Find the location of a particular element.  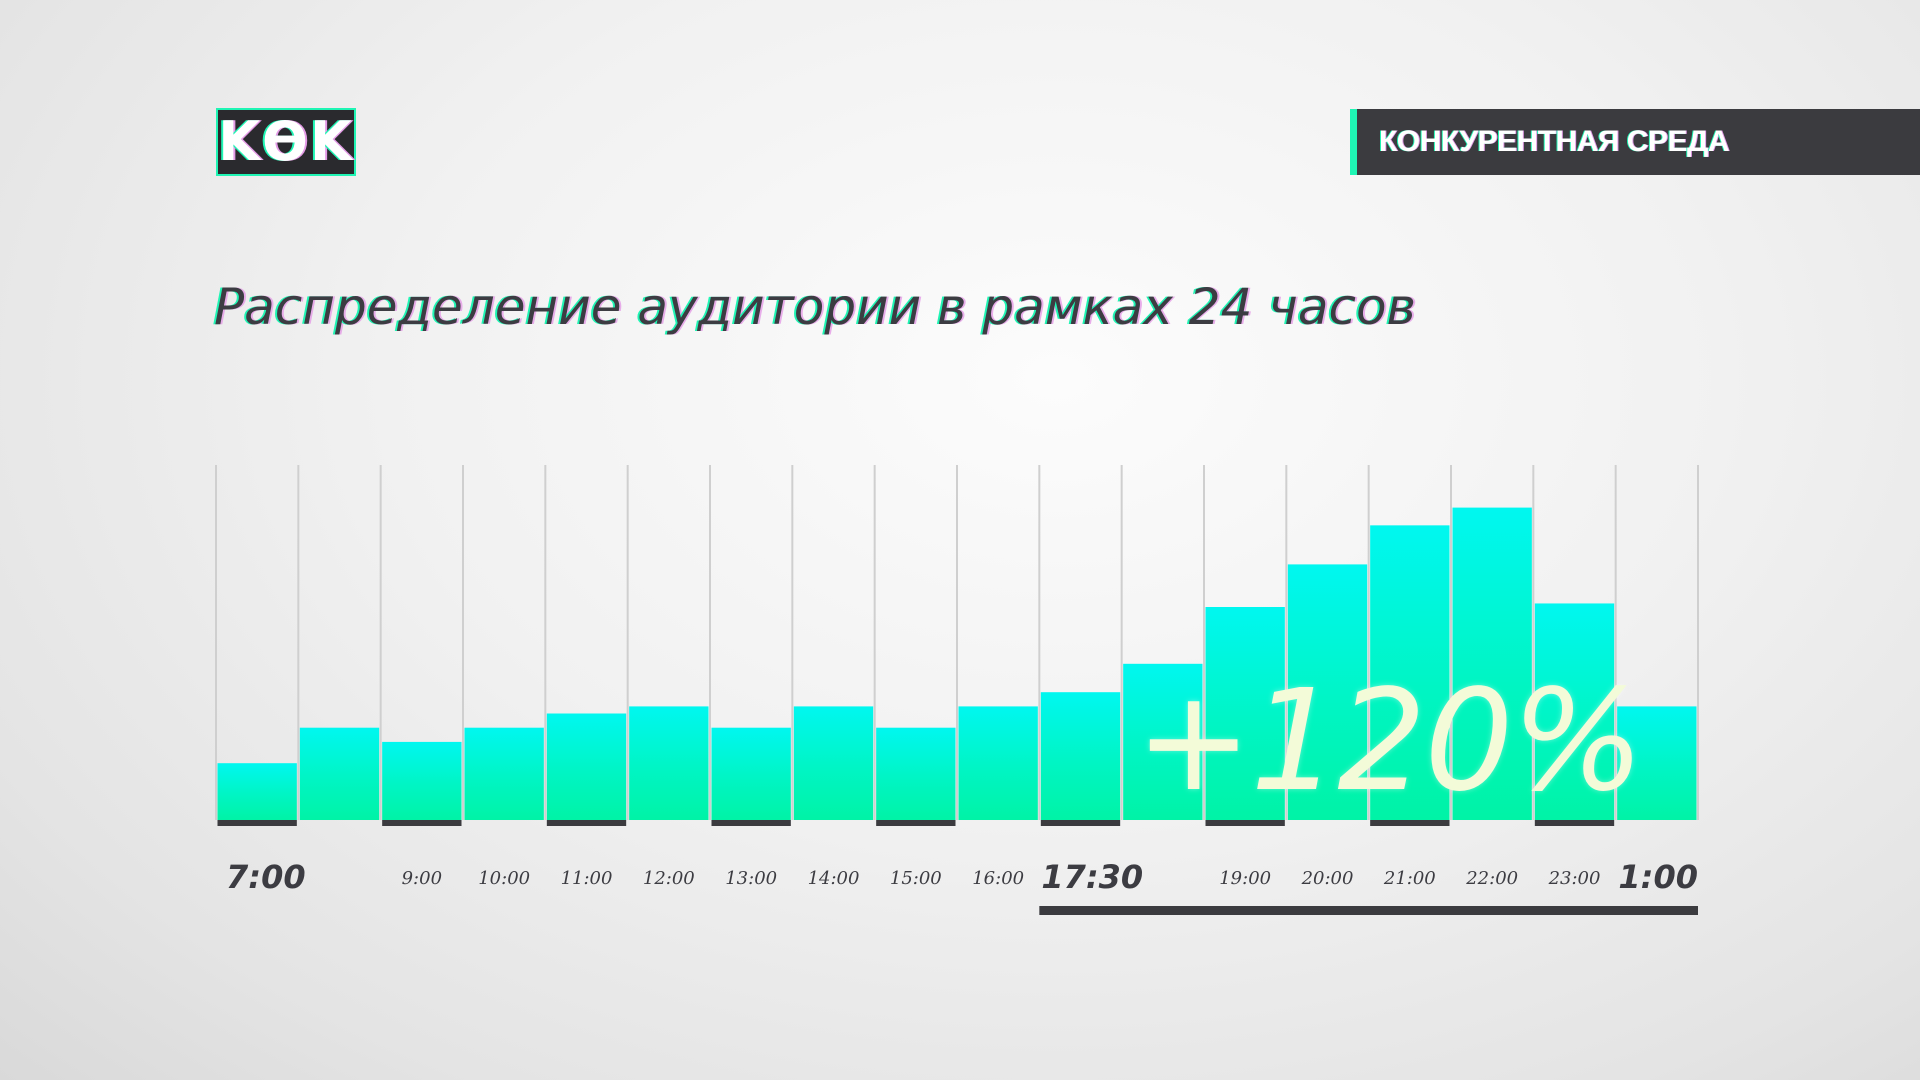

bar-20:00 is located at coordinates (1327, 692).